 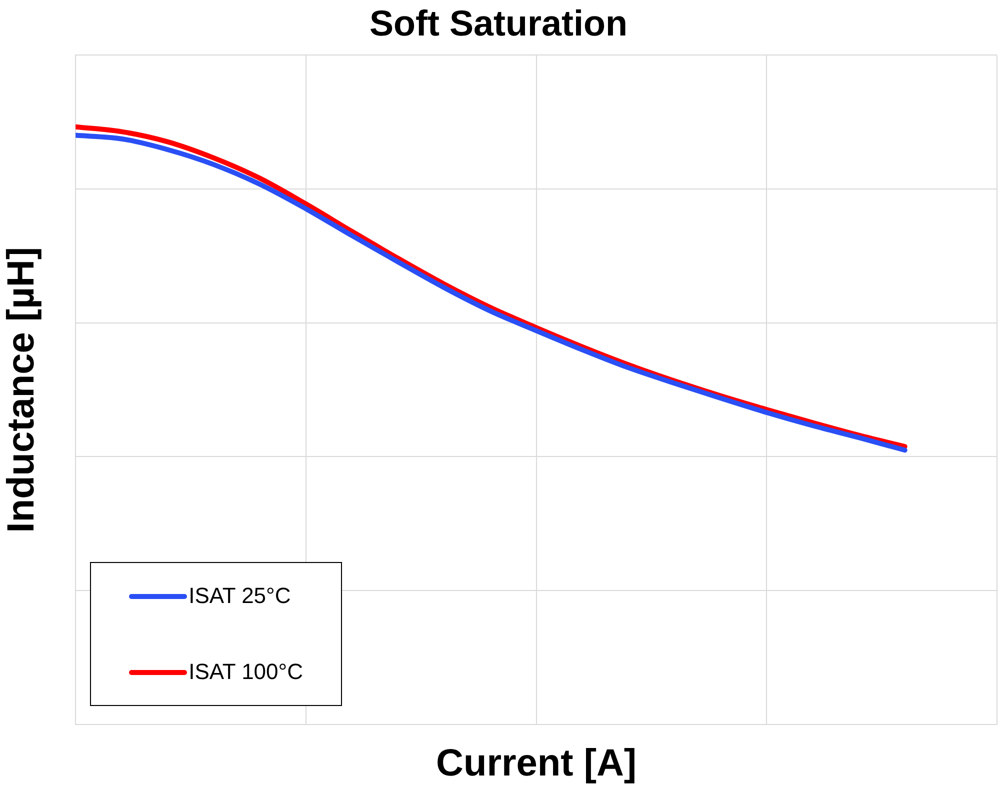 I want to click on x-axis-title: Current [A], so click(x=536, y=763).